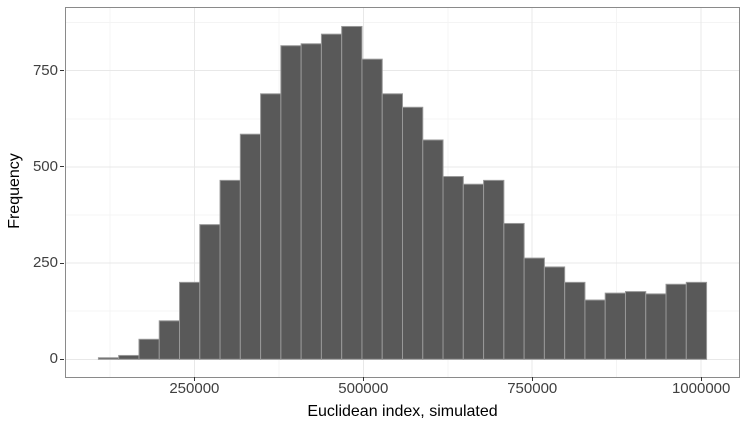  I want to click on x-tick-label: 500000, so click(363, 388).